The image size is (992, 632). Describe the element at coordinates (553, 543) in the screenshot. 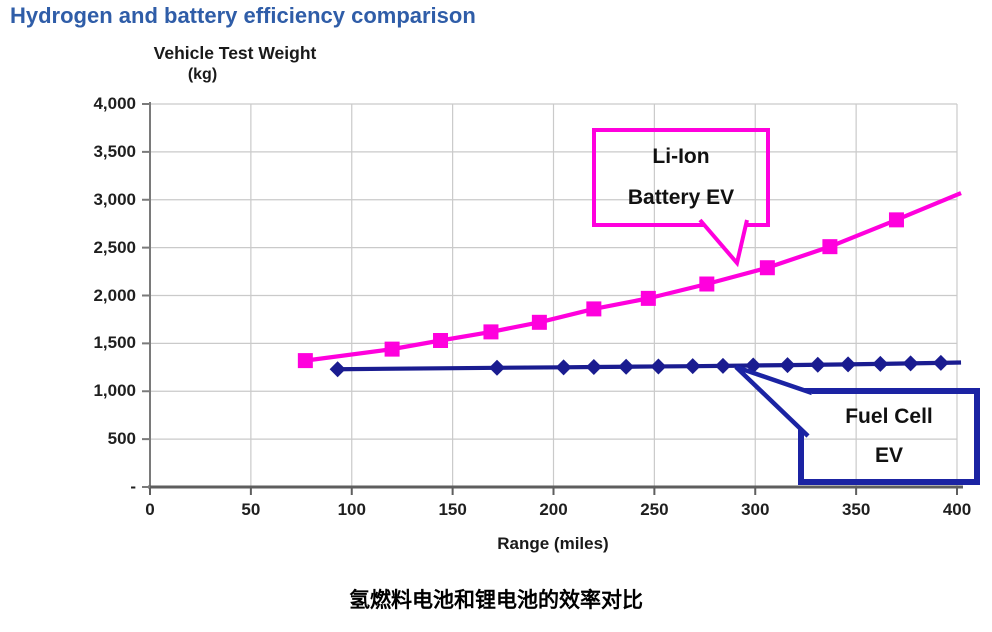

I see `x-axis-title: Range (miles)` at that location.